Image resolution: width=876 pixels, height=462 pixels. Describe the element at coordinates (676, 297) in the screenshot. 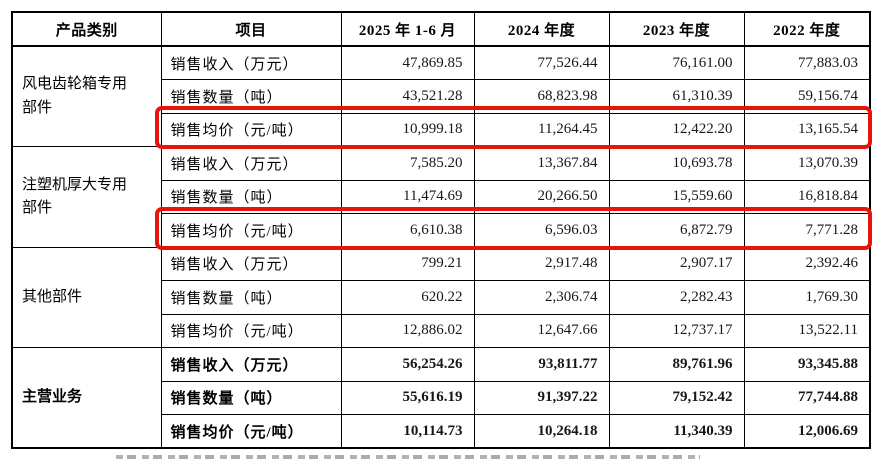

I see `value-cell: 2,282.43` at that location.